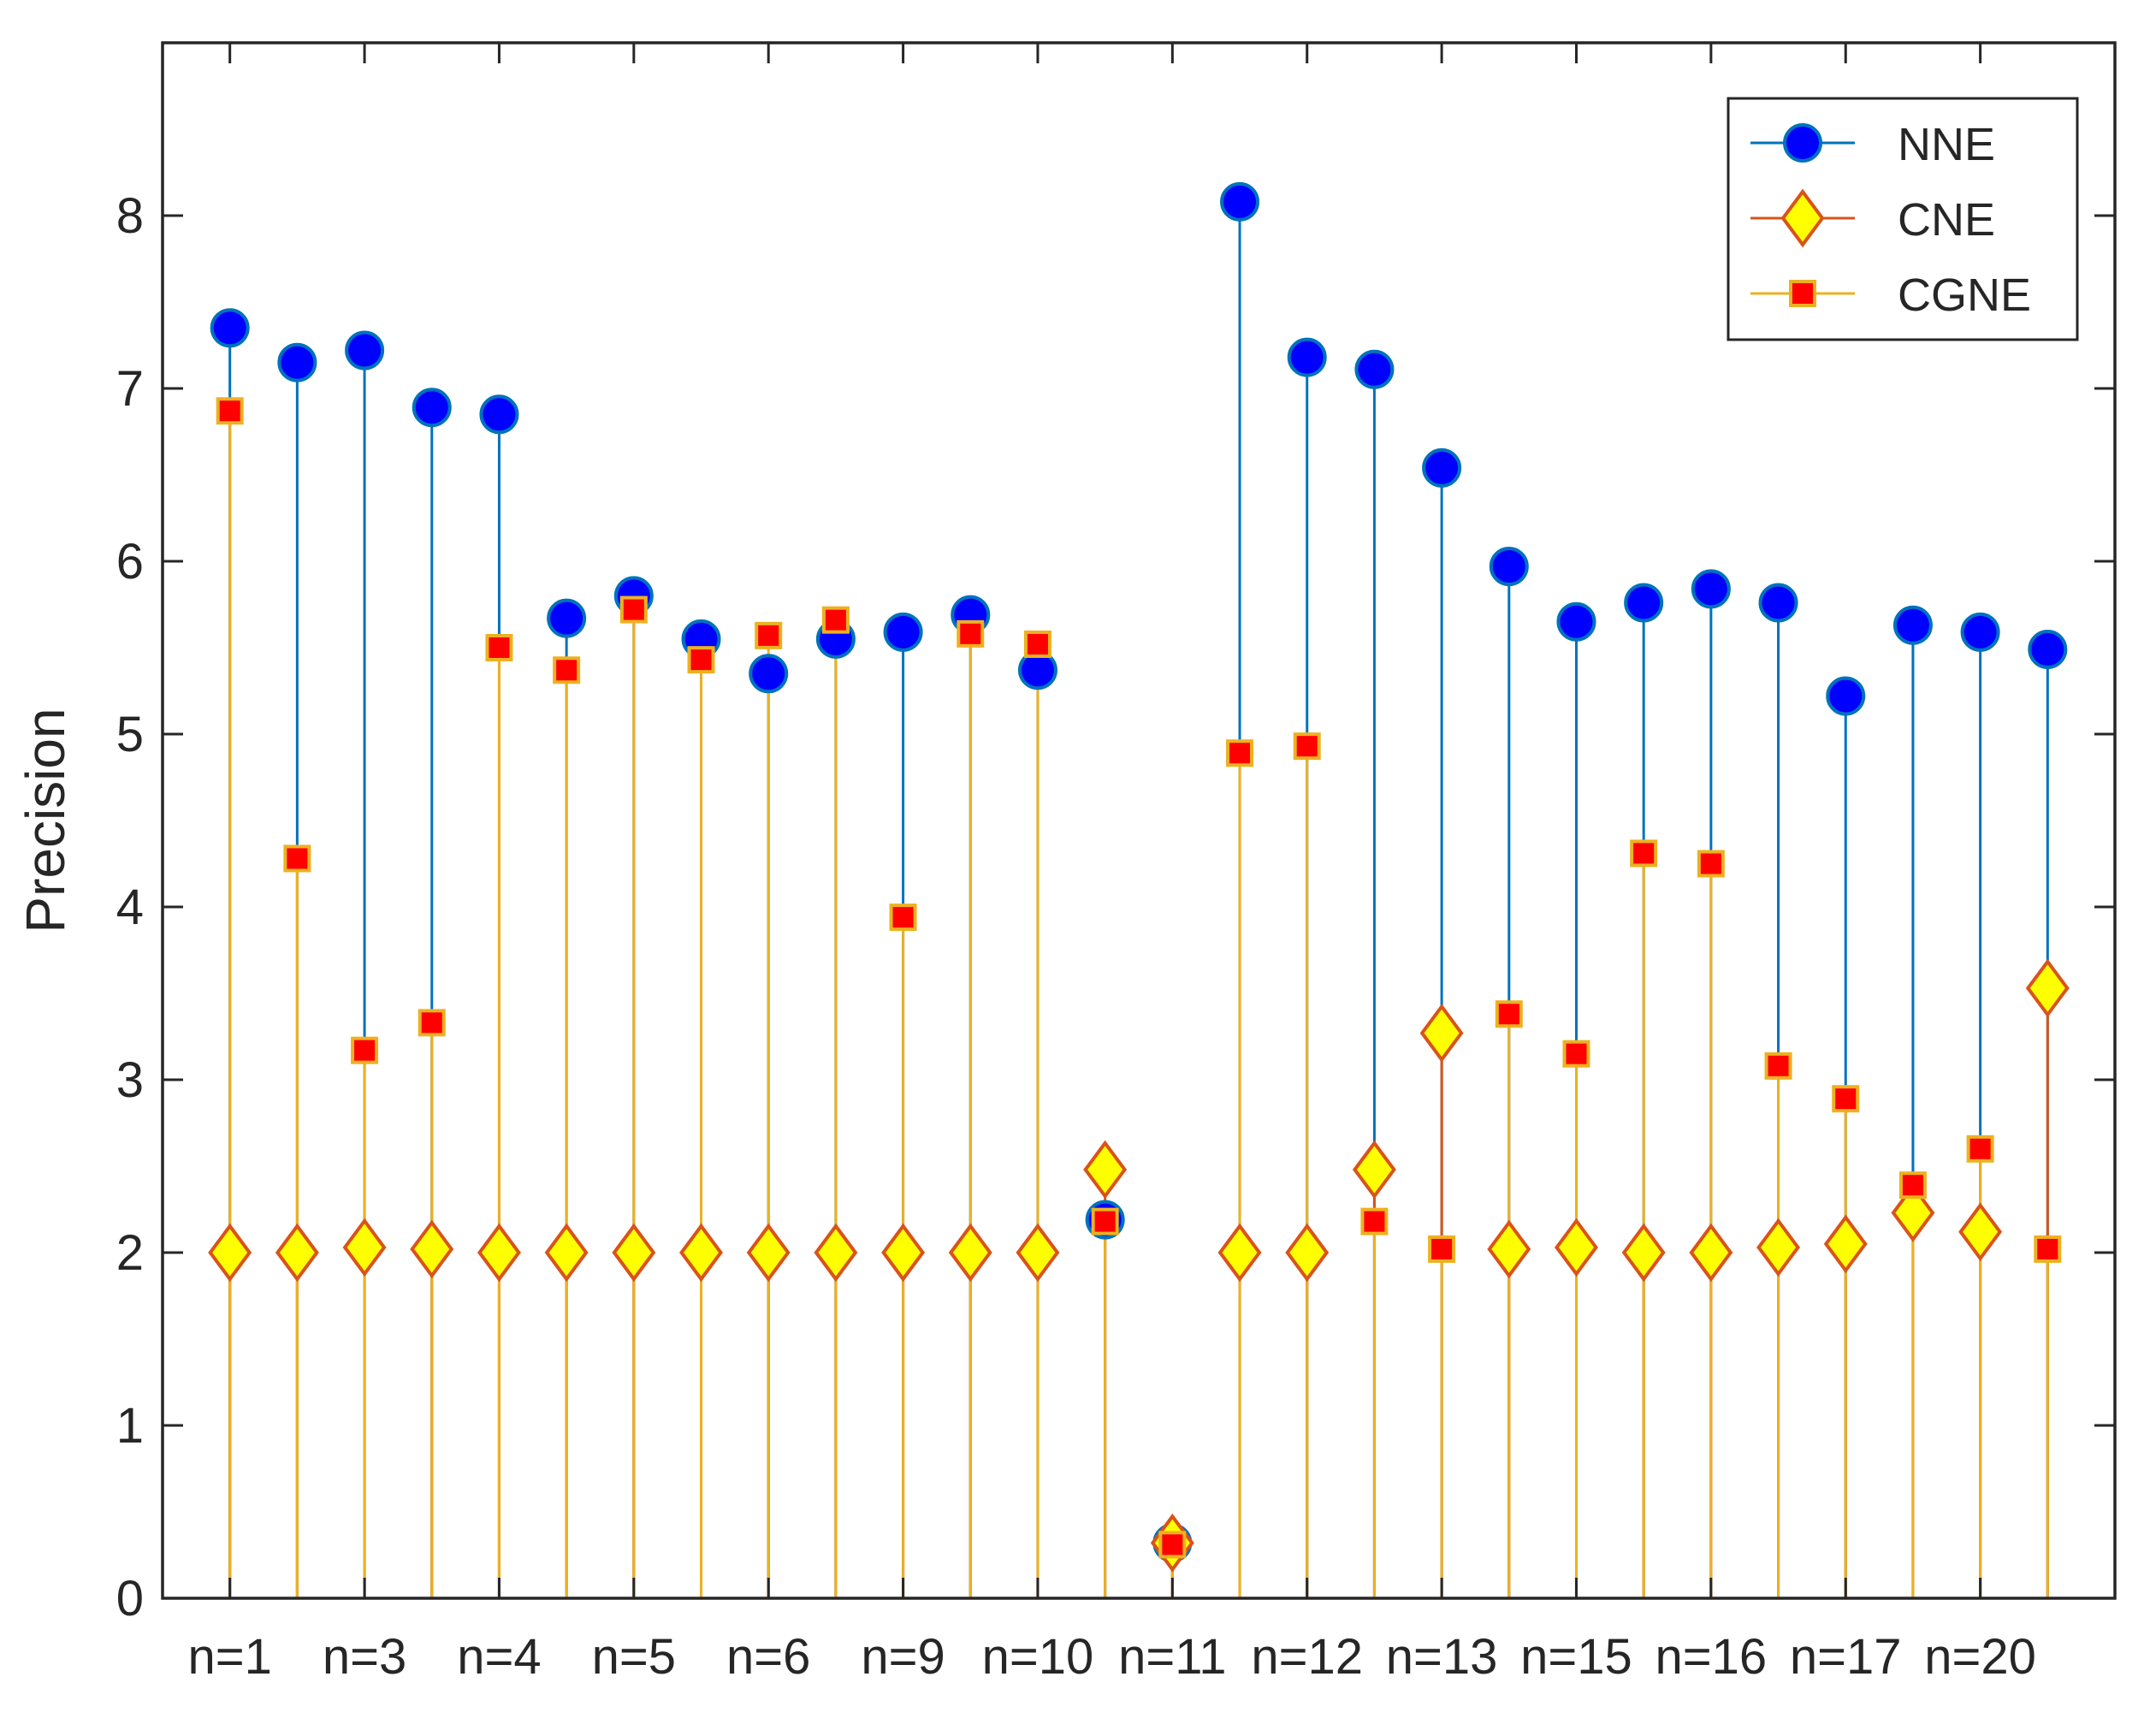 Image resolution: width=2156 pixels, height=1730 pixels. I want to click on y-tick-label: 4, so click(130, 907).